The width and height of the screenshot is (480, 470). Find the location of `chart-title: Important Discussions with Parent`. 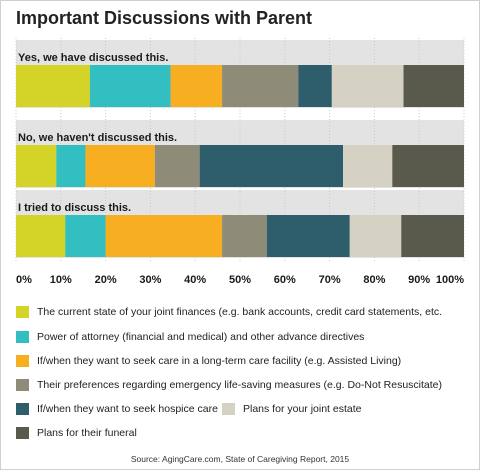

chart-title: Important Discussions with Parent is located at coordinates (164, 18).